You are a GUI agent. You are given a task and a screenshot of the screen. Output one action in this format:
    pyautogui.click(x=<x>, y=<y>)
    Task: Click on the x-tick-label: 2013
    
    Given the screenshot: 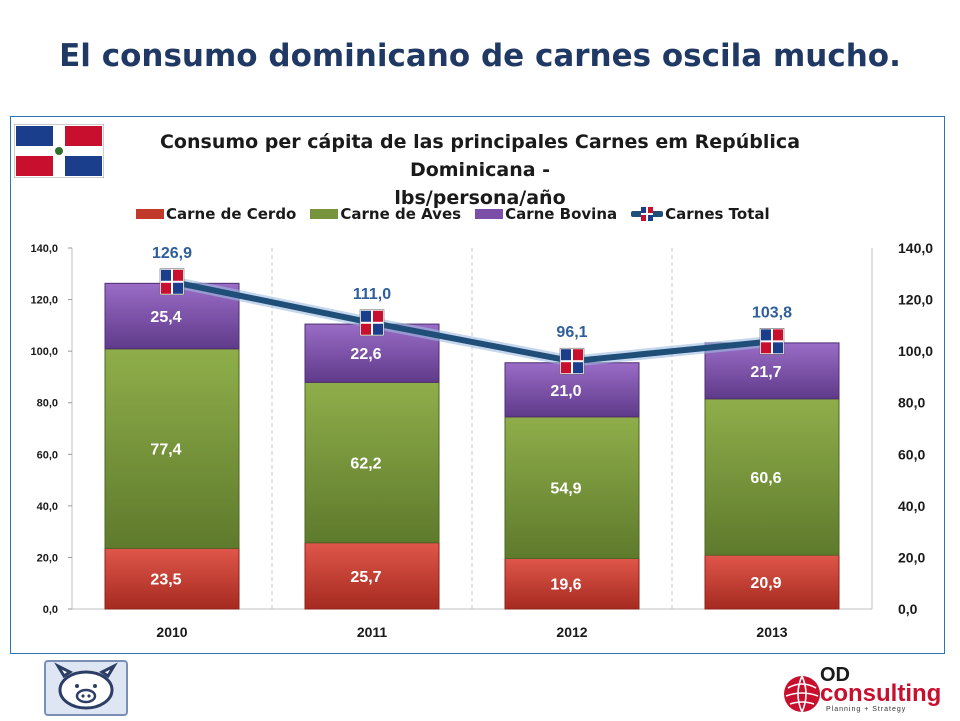 What is the action you would take?
    pyautogui.click(x=771, y=632)
    